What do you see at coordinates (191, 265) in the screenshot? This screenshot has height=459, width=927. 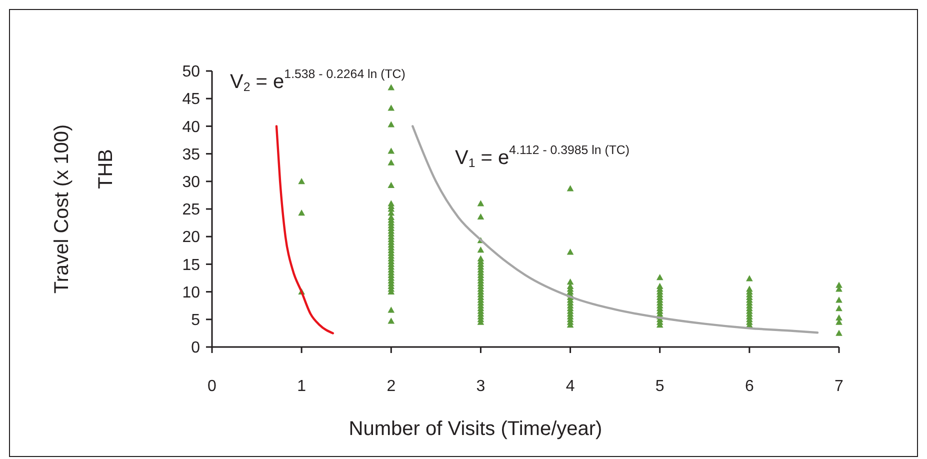 I see `y-tick-label: 15` at bounding box center [191, 265].